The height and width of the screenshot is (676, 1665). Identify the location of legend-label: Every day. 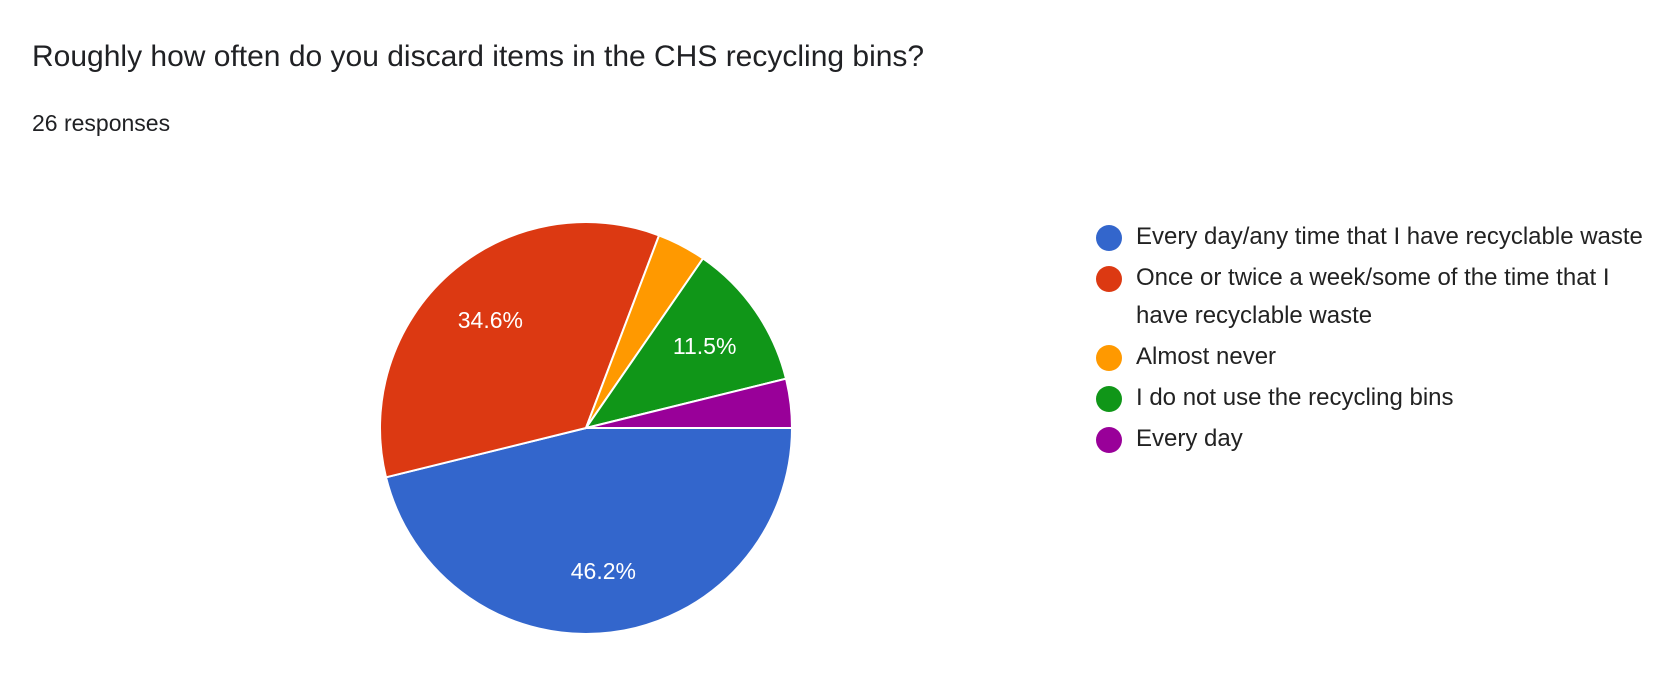
(1189, 438).